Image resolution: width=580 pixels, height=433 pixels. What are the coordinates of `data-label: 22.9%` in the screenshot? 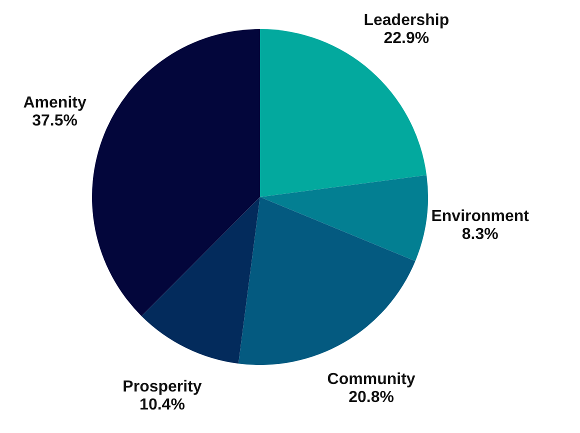 It's located at (407, 39).